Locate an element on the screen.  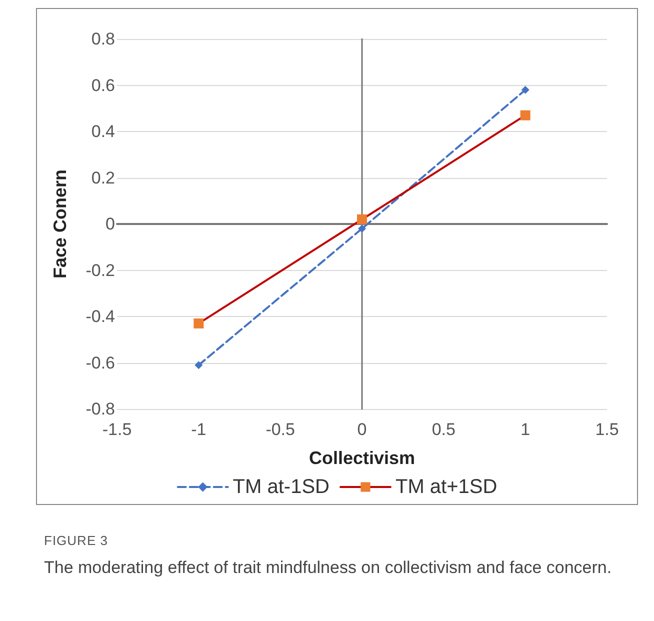
x-tick-label: -1.5 is located at coordinates (117, 429).